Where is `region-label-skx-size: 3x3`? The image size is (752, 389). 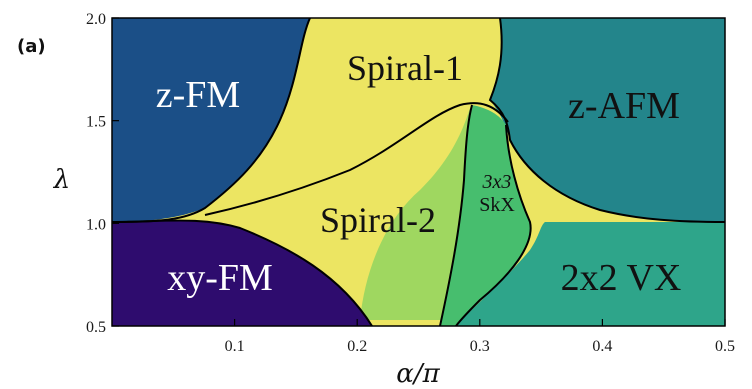
region-label-skx-size: 3x3 is located at coordinates (497, 182).